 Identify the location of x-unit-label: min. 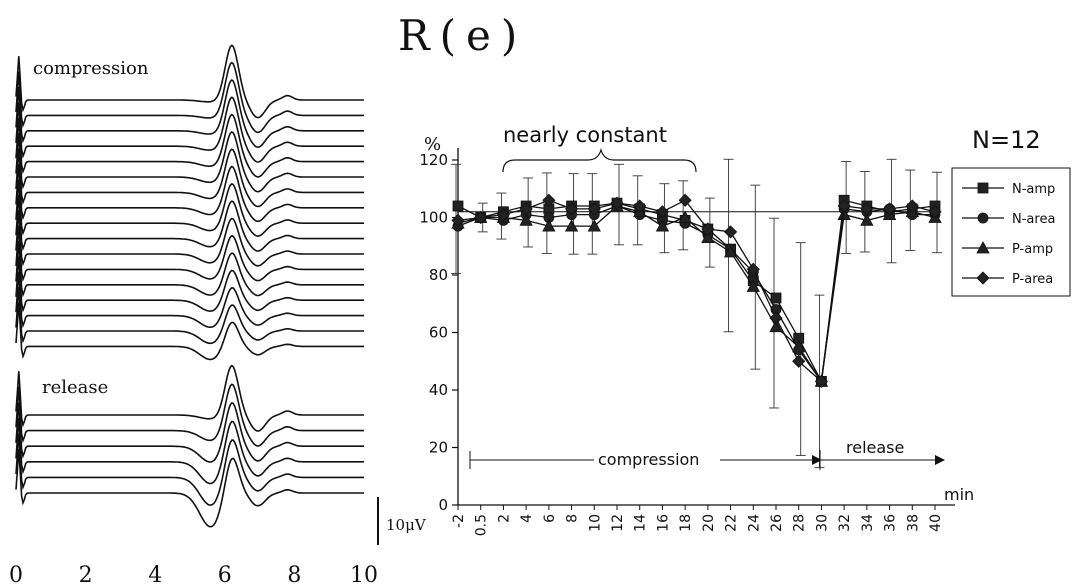
(959, 494).